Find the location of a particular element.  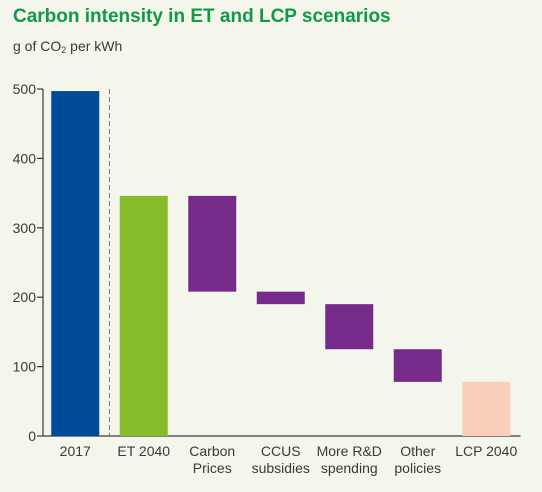

x-category-label: ET 2040 is located at coordinates (143, 451).